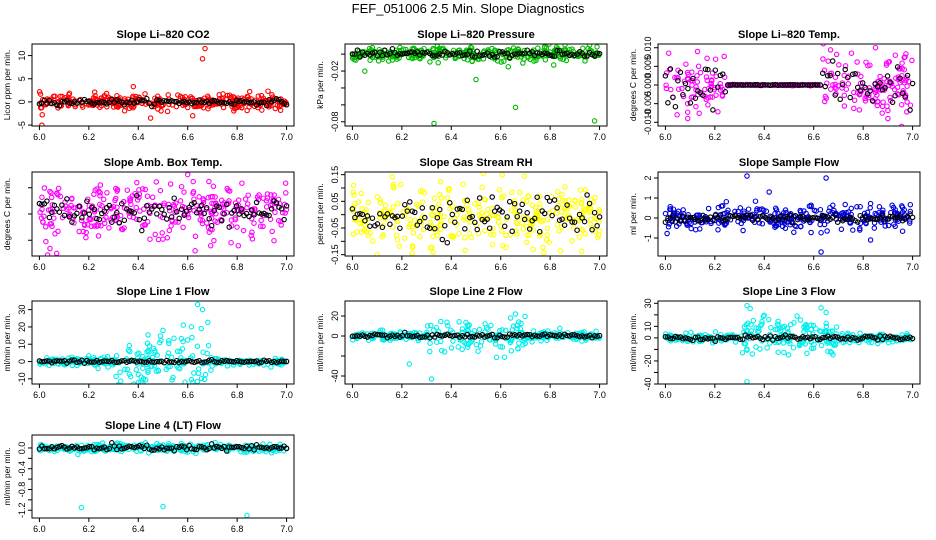 This screenshot has width=936, height=540. Describe the element at coordinates (335, 202) in the screenshot. I see `y-tick-label: 0.05` at that location.